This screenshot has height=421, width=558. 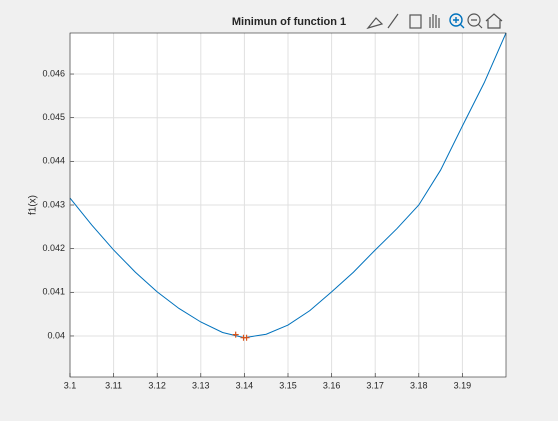 What do you see at coordinates (459, 23) in the screenshot?
I see `zoom-in-icon-cross` at bounding box center [459, 23].